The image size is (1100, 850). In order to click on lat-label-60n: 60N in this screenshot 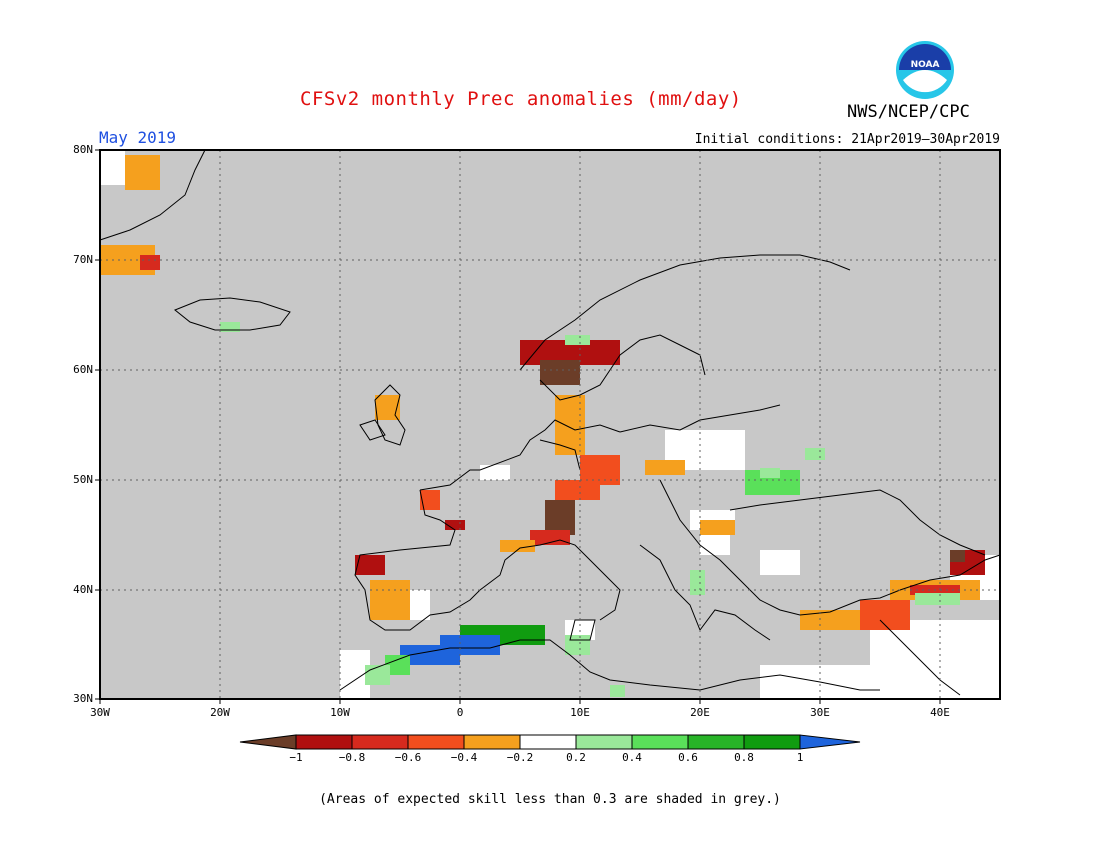, I will do `click(83, 369)`.